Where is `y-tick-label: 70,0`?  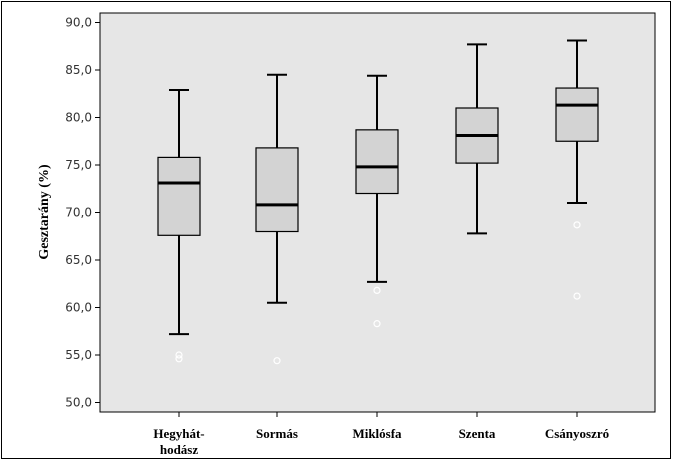
y-tick-label: 70,0 is located at coordinates (78, 213).